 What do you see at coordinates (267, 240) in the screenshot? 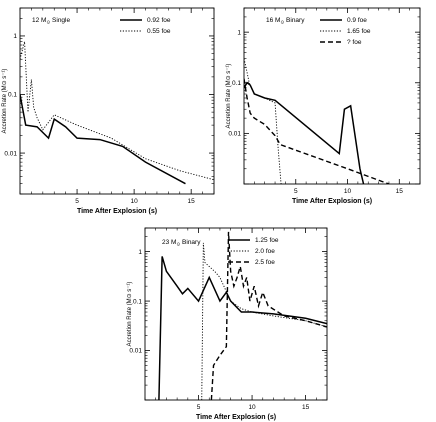
I see `legend-label-1: 1.25 foe` at bounding box center [267, 240].